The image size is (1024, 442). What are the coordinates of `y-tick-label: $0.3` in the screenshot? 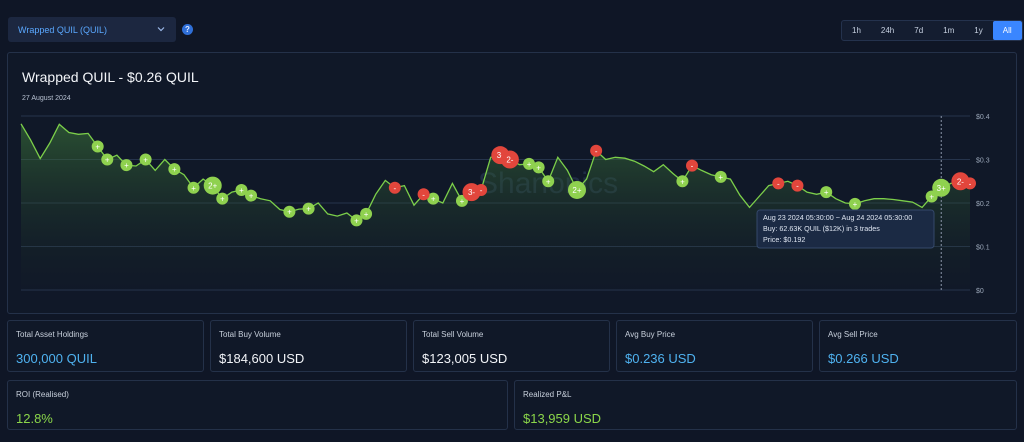 It's located at (983, 161).